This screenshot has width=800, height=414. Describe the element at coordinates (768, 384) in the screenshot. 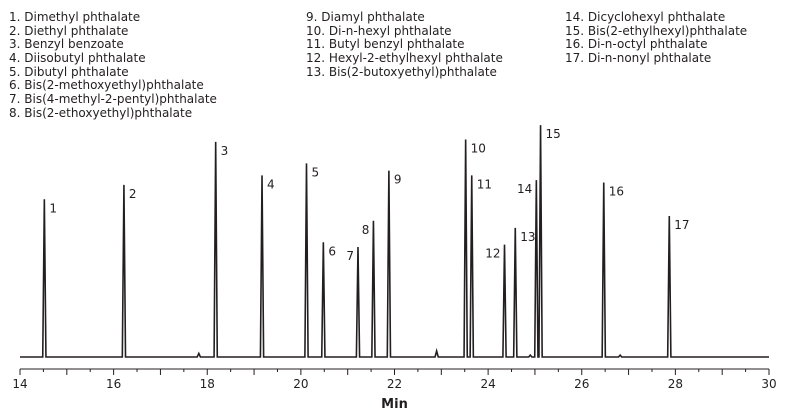

I see `x-tick-label: 30` at that location.